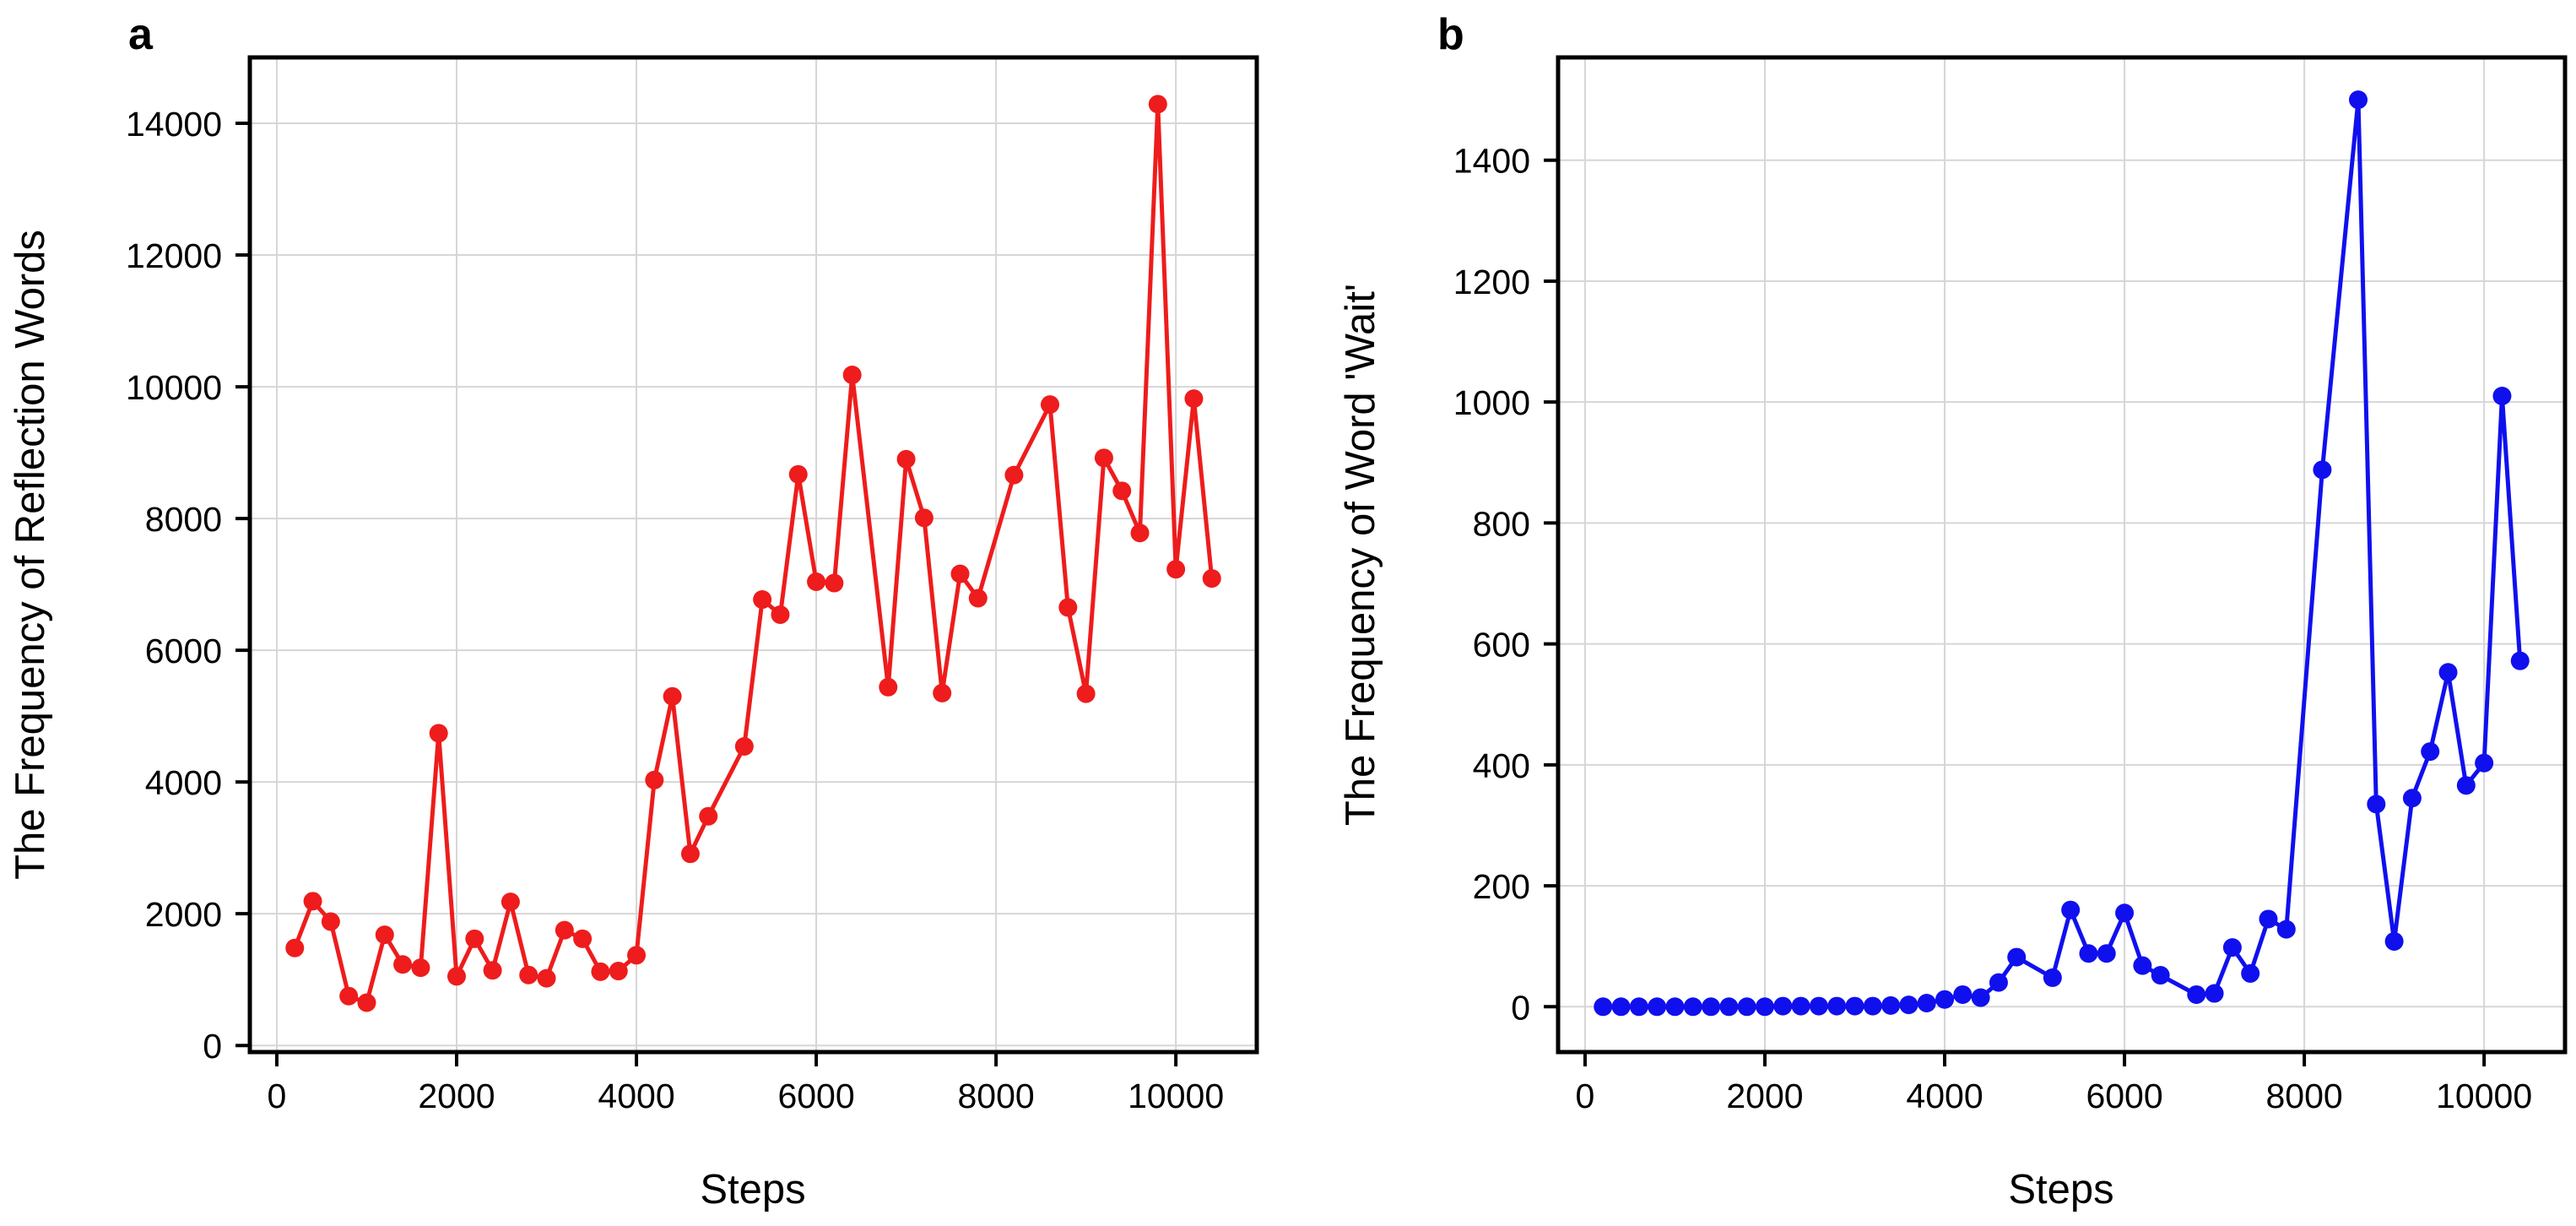 Image resolution: width=2576 pixels, height=1226 pixels. What do you see at coordinates (2484, 1096) in the screenshot?
I see `x-tick-label-b: 10000` at bounding box center [2484, 1096].